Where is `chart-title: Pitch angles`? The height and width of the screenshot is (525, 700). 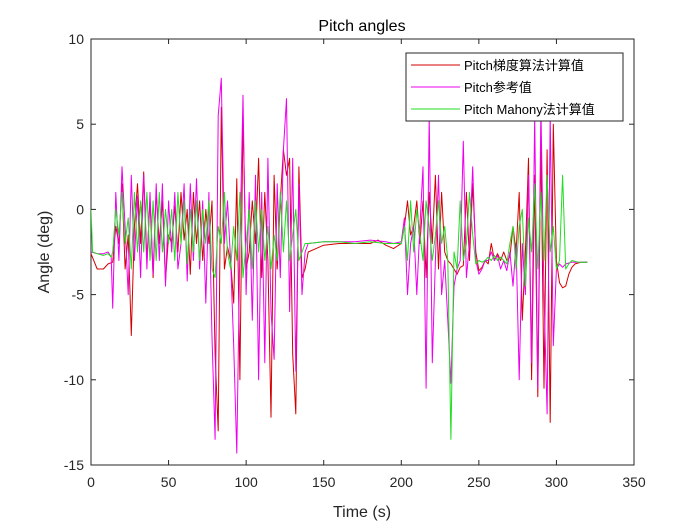
chart-title: Pitch angles is located at coordinates (361, 26).